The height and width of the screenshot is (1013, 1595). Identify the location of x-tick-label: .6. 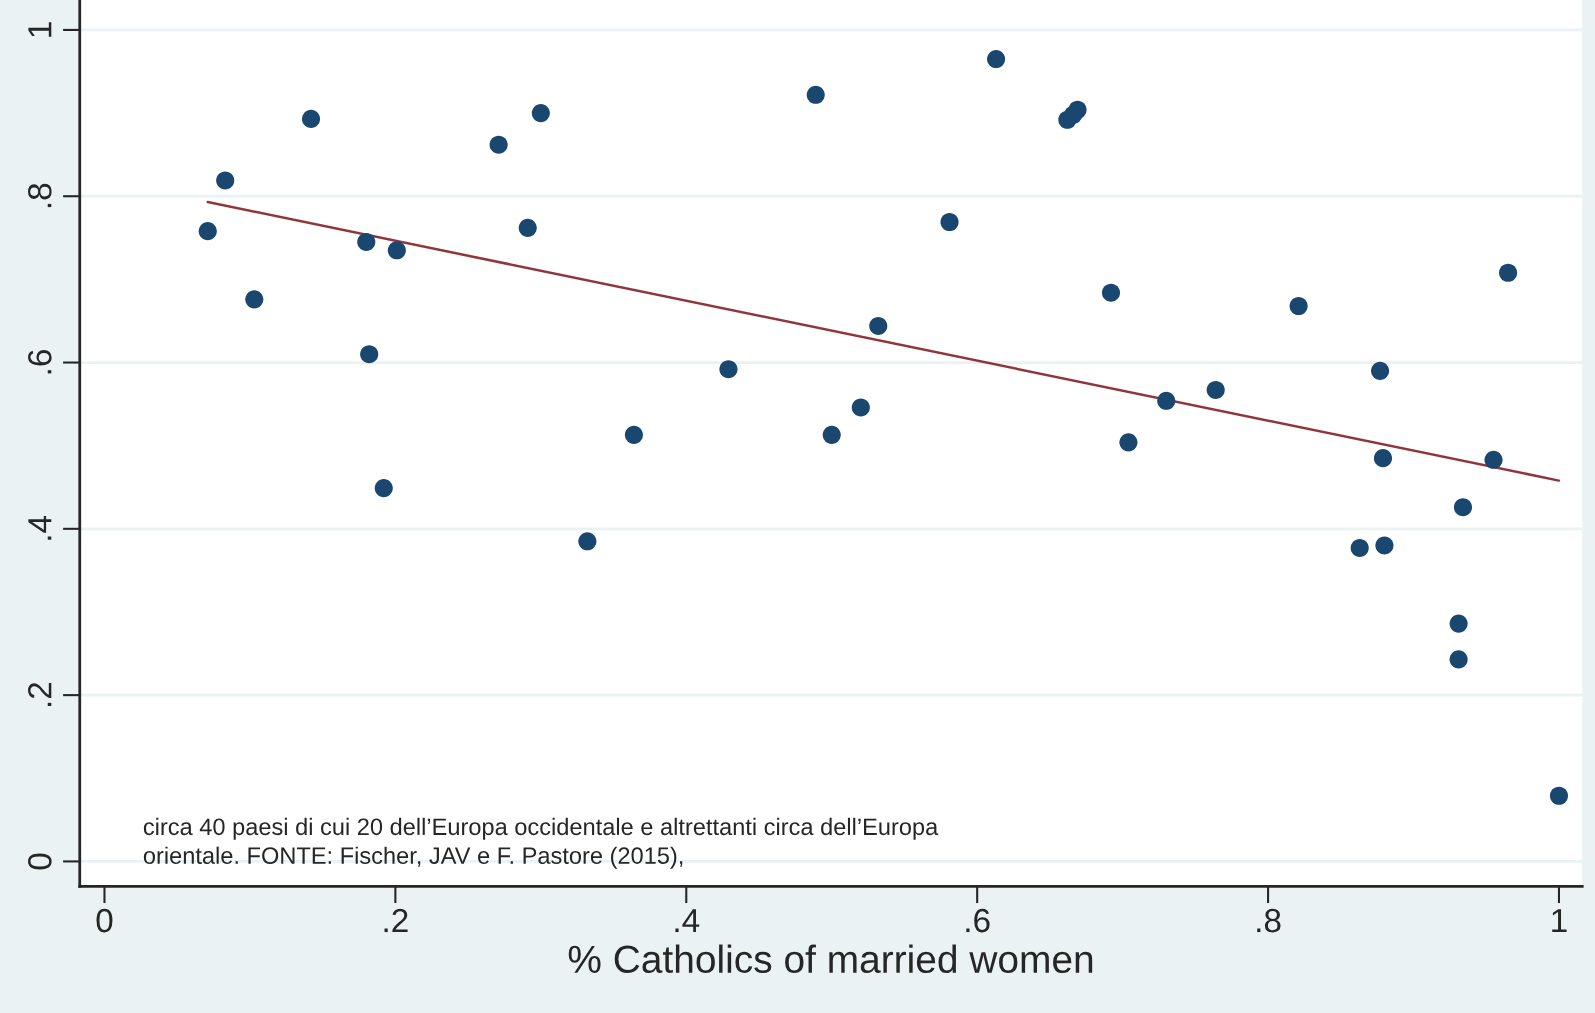
(978, 920).